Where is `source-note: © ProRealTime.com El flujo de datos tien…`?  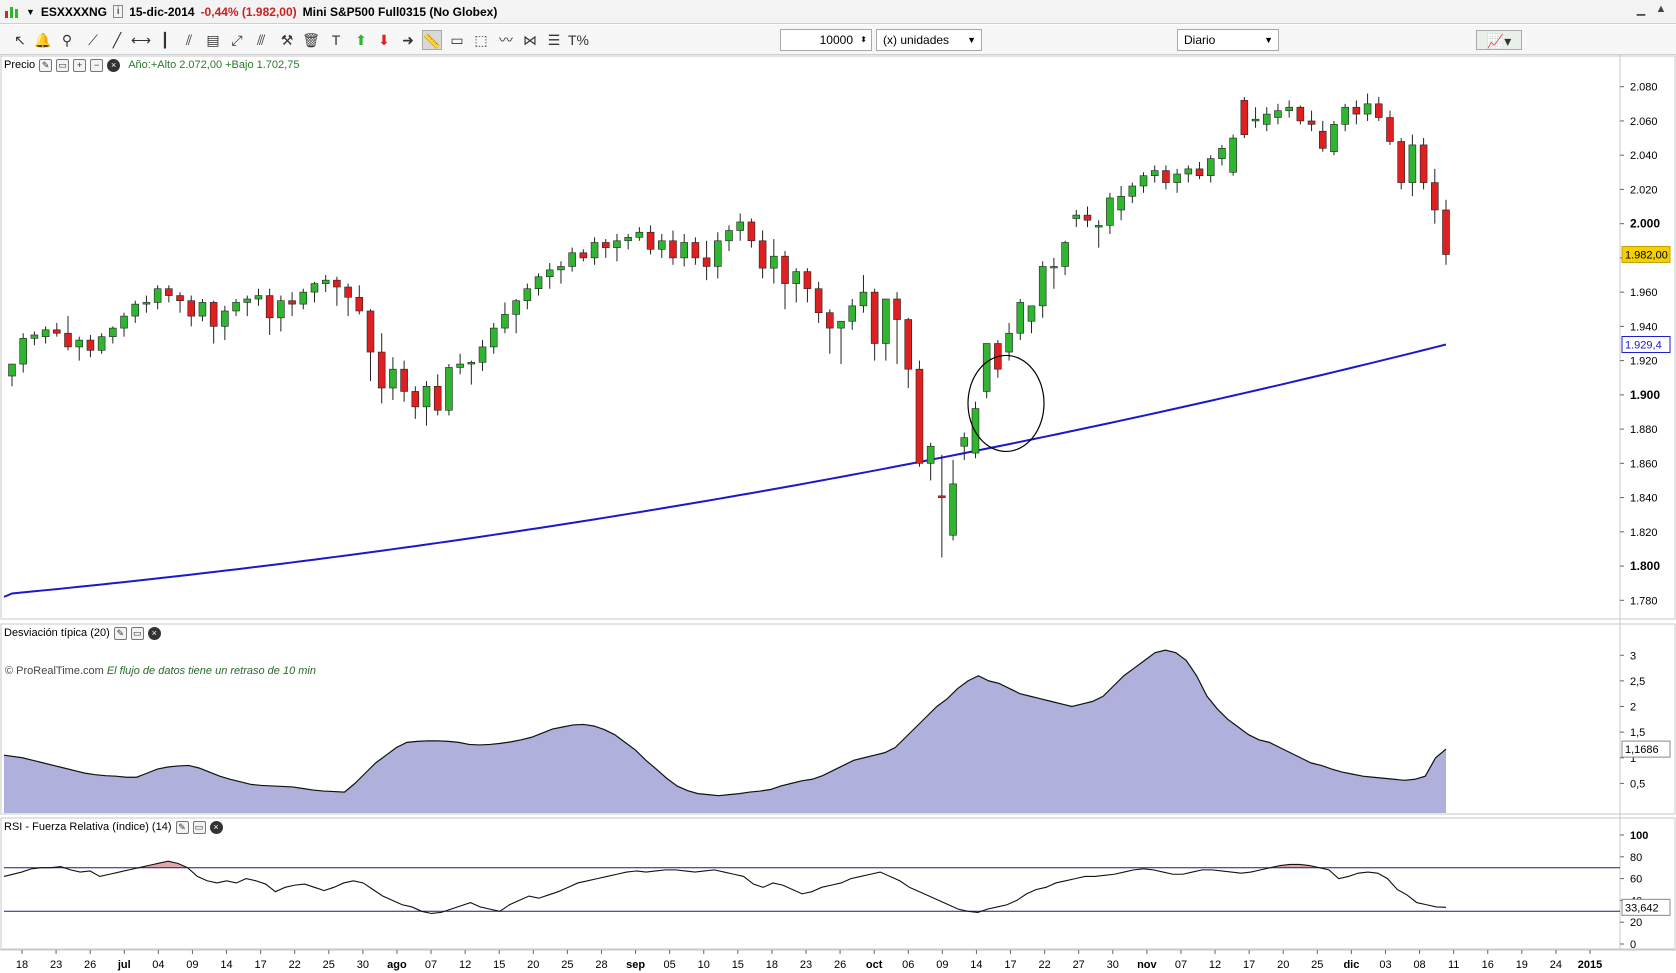
source-note: © ProRealTime.com El flujo de datos tien… is located at coordinates (160, 671).